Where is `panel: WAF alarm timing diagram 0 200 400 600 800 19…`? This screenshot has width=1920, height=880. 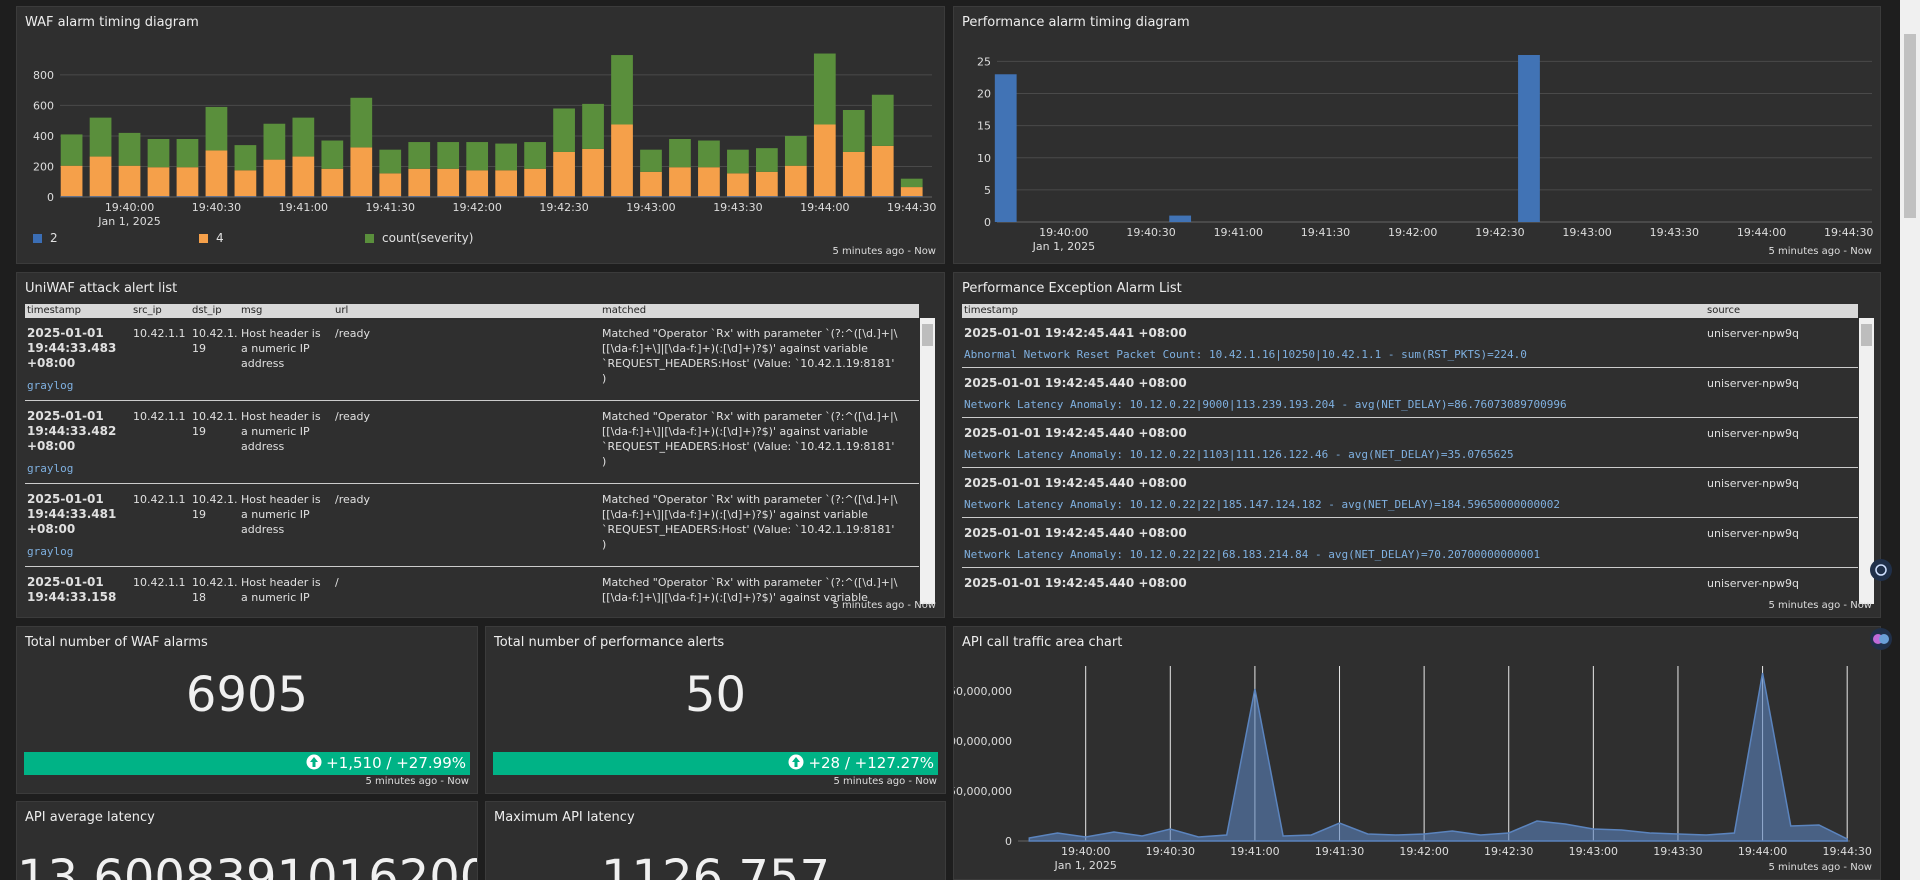 panel: WAF alarm timing diagram 0 200 400 600 800 19… is located at coordinates (480, 135).